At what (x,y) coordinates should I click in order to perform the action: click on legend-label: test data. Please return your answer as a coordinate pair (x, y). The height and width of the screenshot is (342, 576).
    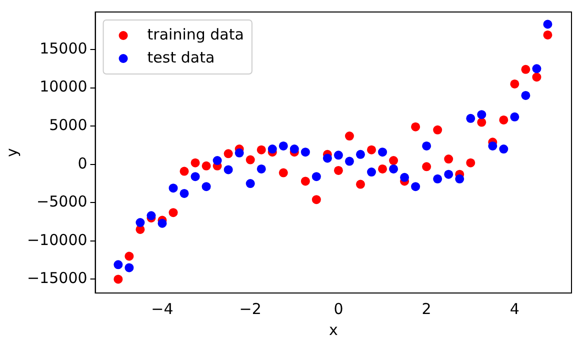
    Looking at the image, I should click on (181, 57).